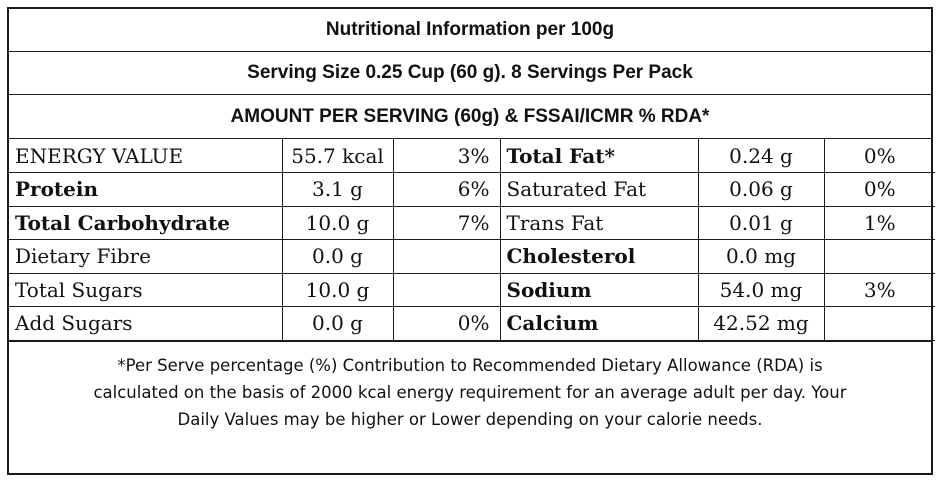  Describe the element at coordinates (761, 189) in the screenshot. I see `nutrient-amount: 0.06 g` at that location.